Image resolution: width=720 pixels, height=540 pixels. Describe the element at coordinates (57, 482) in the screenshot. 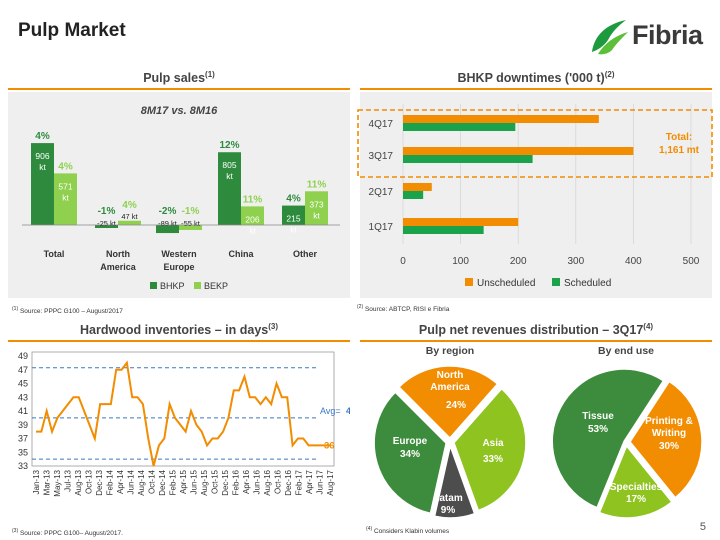

I see `tick-label: May-13` at that location.